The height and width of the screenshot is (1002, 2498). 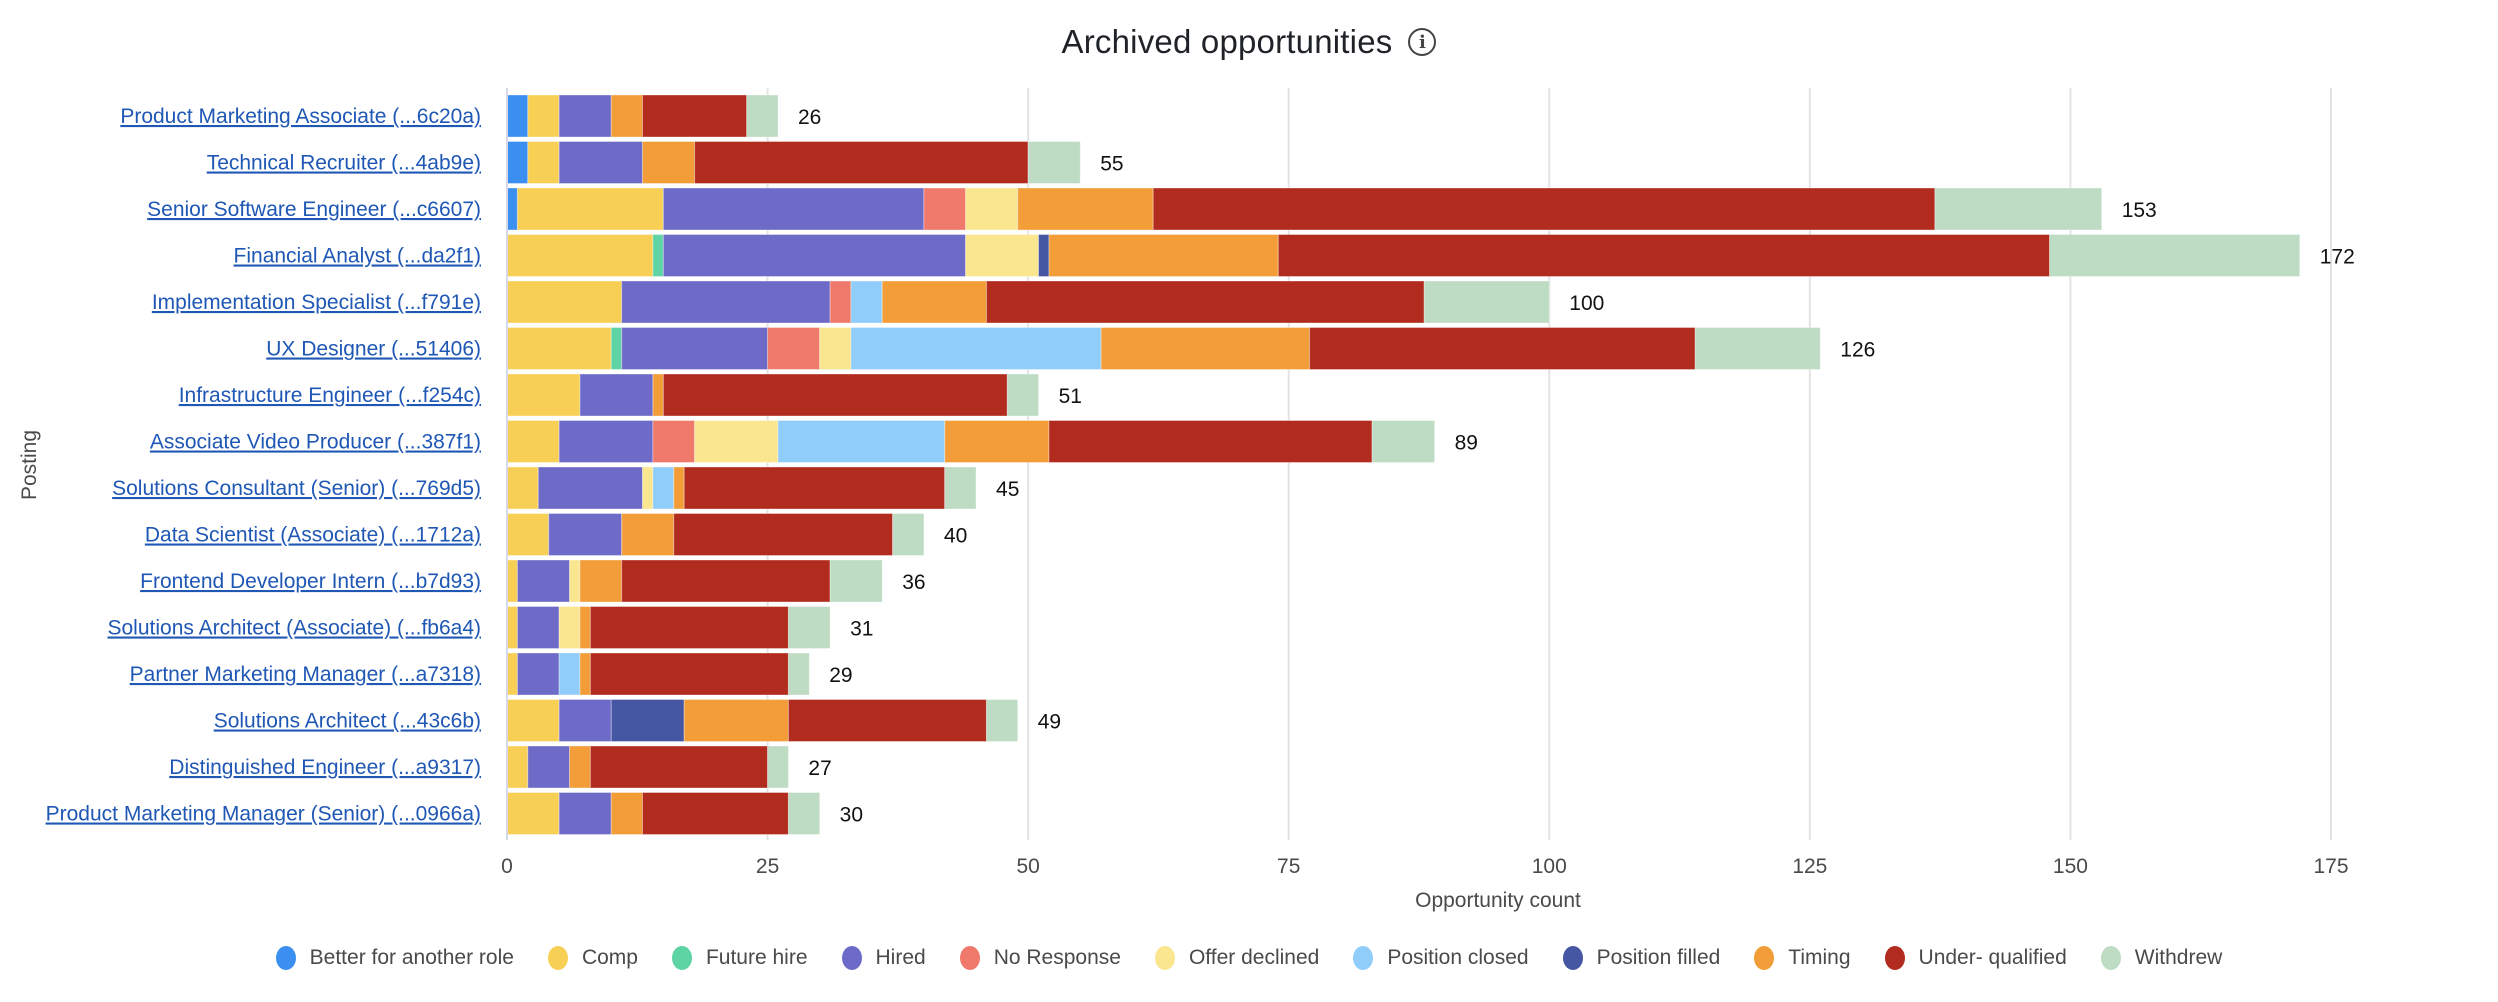 What do you see at coordinates (305, 674) in the screenshot?
I see `posting-link: Partner Marketing Manager (...a7318)` at bounding box center [305, 674].